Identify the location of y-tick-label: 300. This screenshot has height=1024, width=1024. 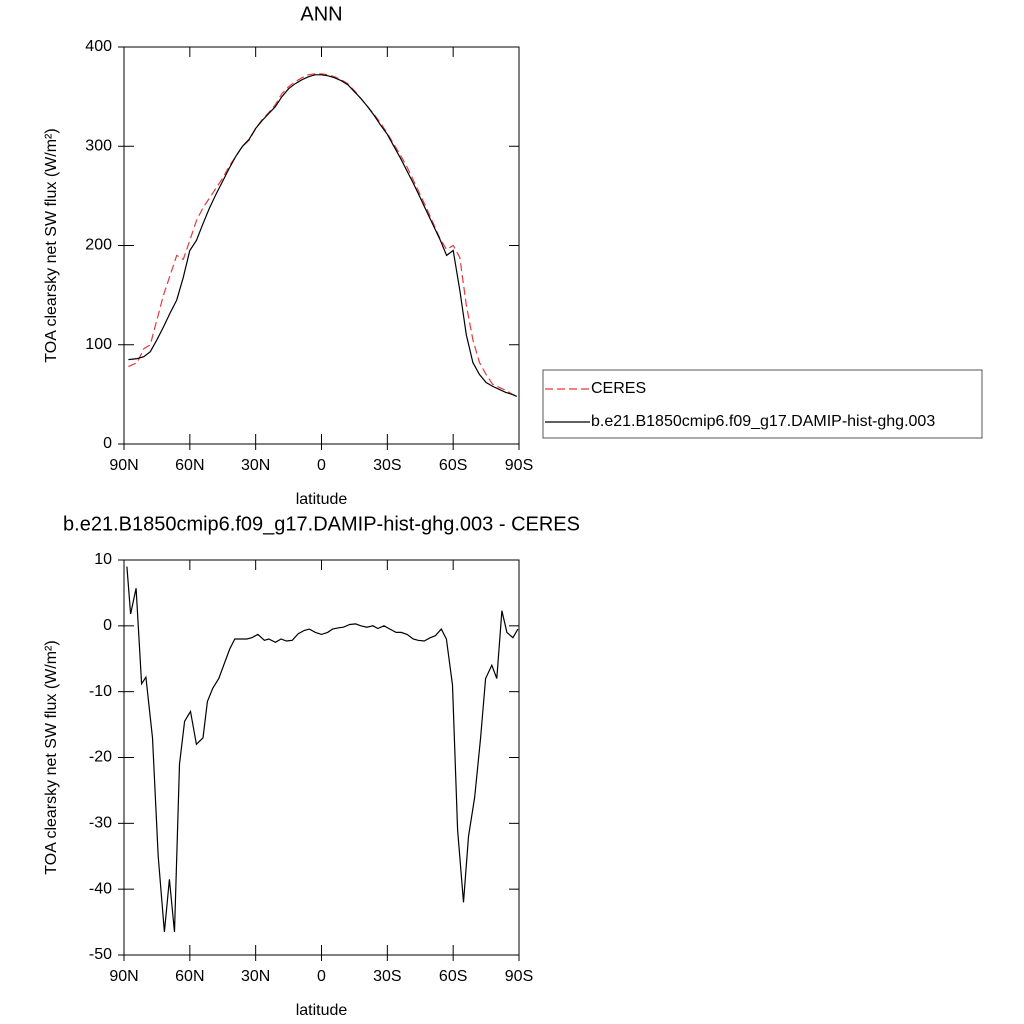
(98, 145).